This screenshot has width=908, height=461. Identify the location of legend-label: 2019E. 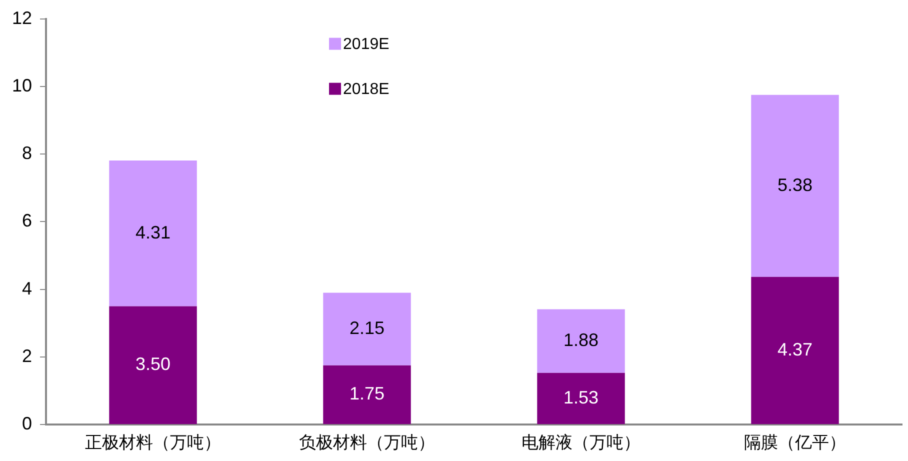
(366, 45).